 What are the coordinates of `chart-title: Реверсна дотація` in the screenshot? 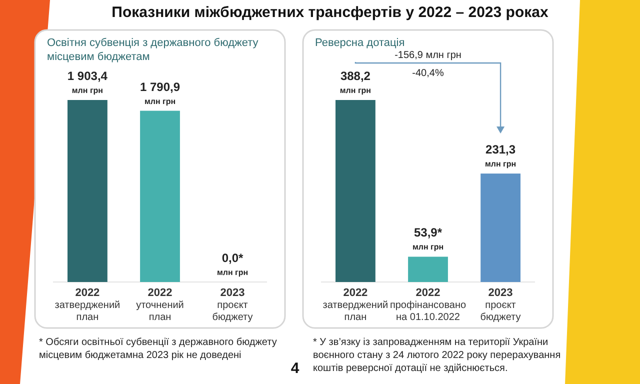 It's located at (360, 43).